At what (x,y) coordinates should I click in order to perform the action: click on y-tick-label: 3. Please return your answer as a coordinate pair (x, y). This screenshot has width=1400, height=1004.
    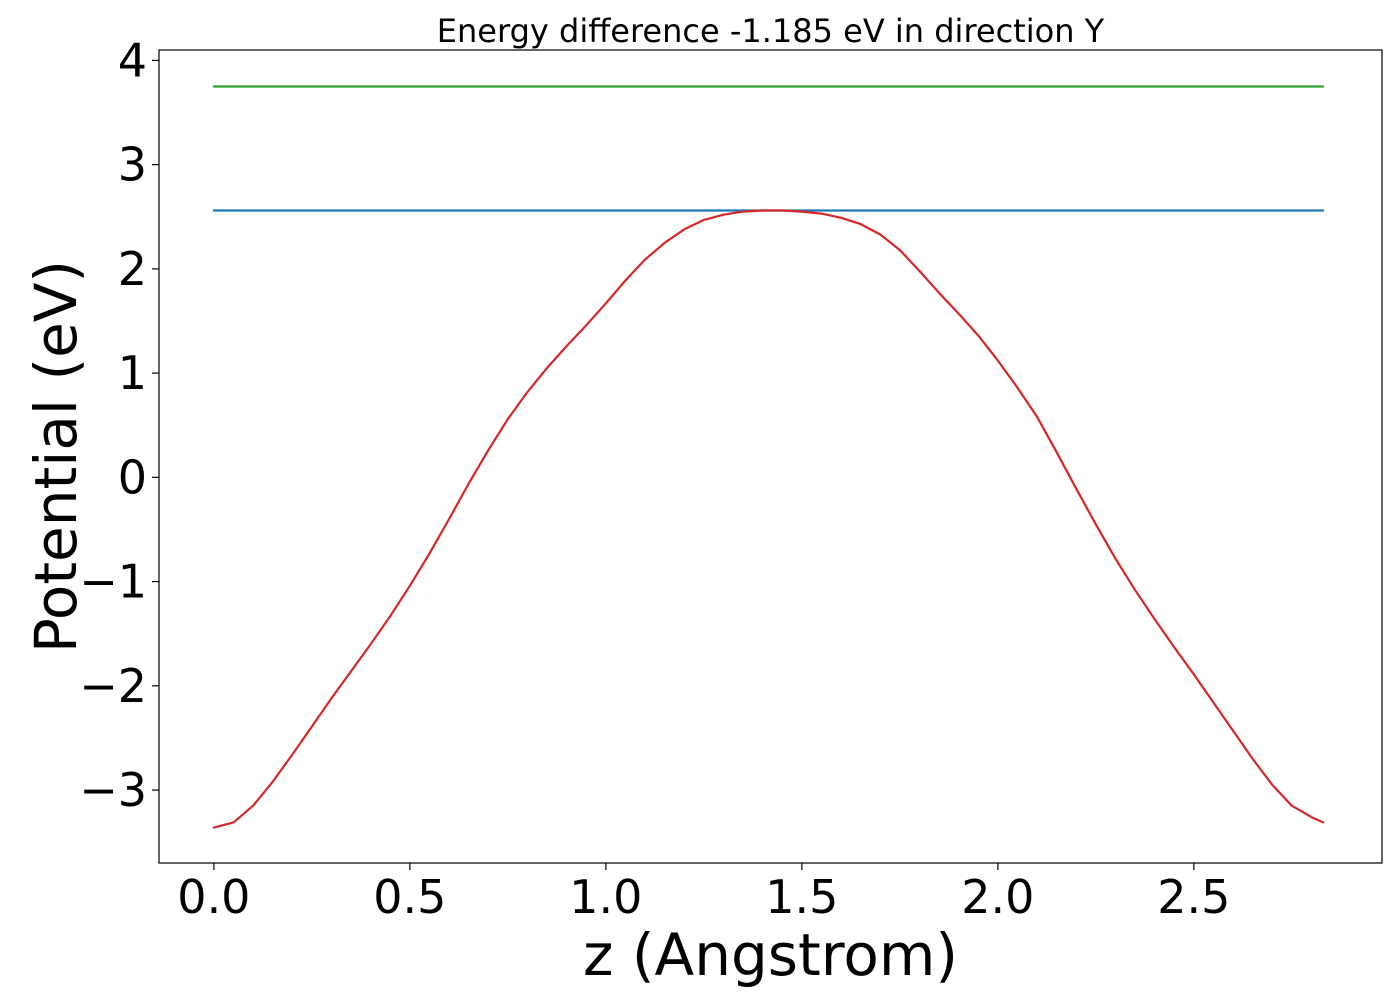
    Looking at the image, I should click on (132, 165).